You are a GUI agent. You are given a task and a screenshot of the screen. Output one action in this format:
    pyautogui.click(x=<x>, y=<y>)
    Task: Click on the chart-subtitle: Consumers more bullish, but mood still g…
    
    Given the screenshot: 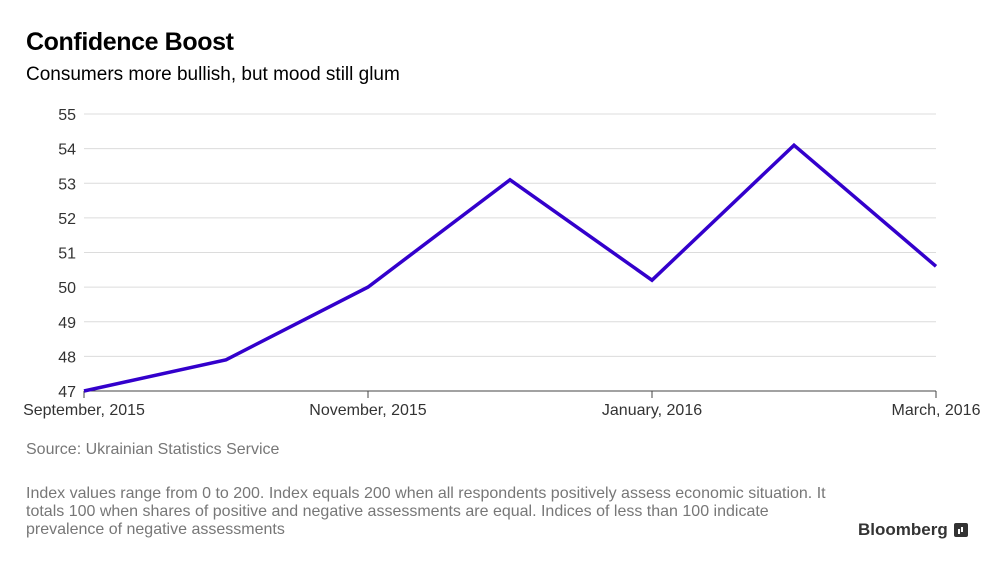 What is the action you would take?
    pyautogui.click(x=213, y=74)
    